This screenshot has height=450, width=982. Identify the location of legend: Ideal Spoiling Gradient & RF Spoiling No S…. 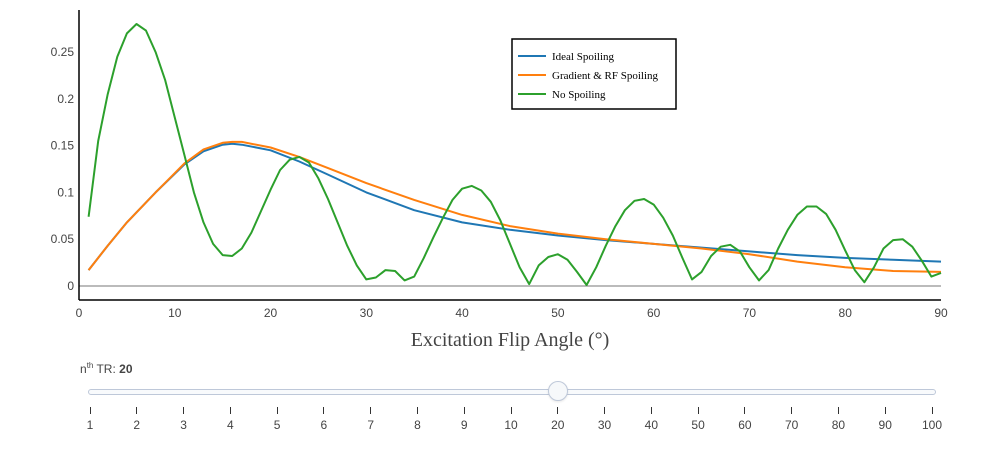
(594, 74).